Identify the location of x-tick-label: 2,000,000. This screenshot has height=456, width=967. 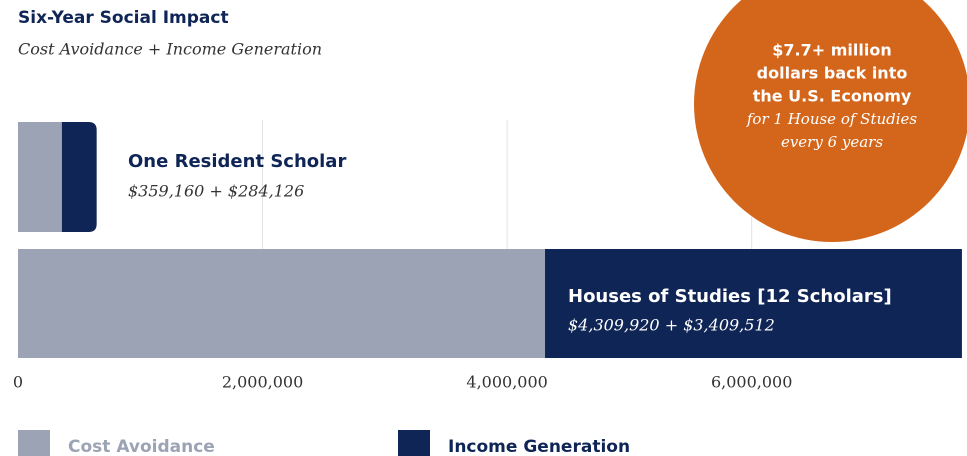
(262, 382).